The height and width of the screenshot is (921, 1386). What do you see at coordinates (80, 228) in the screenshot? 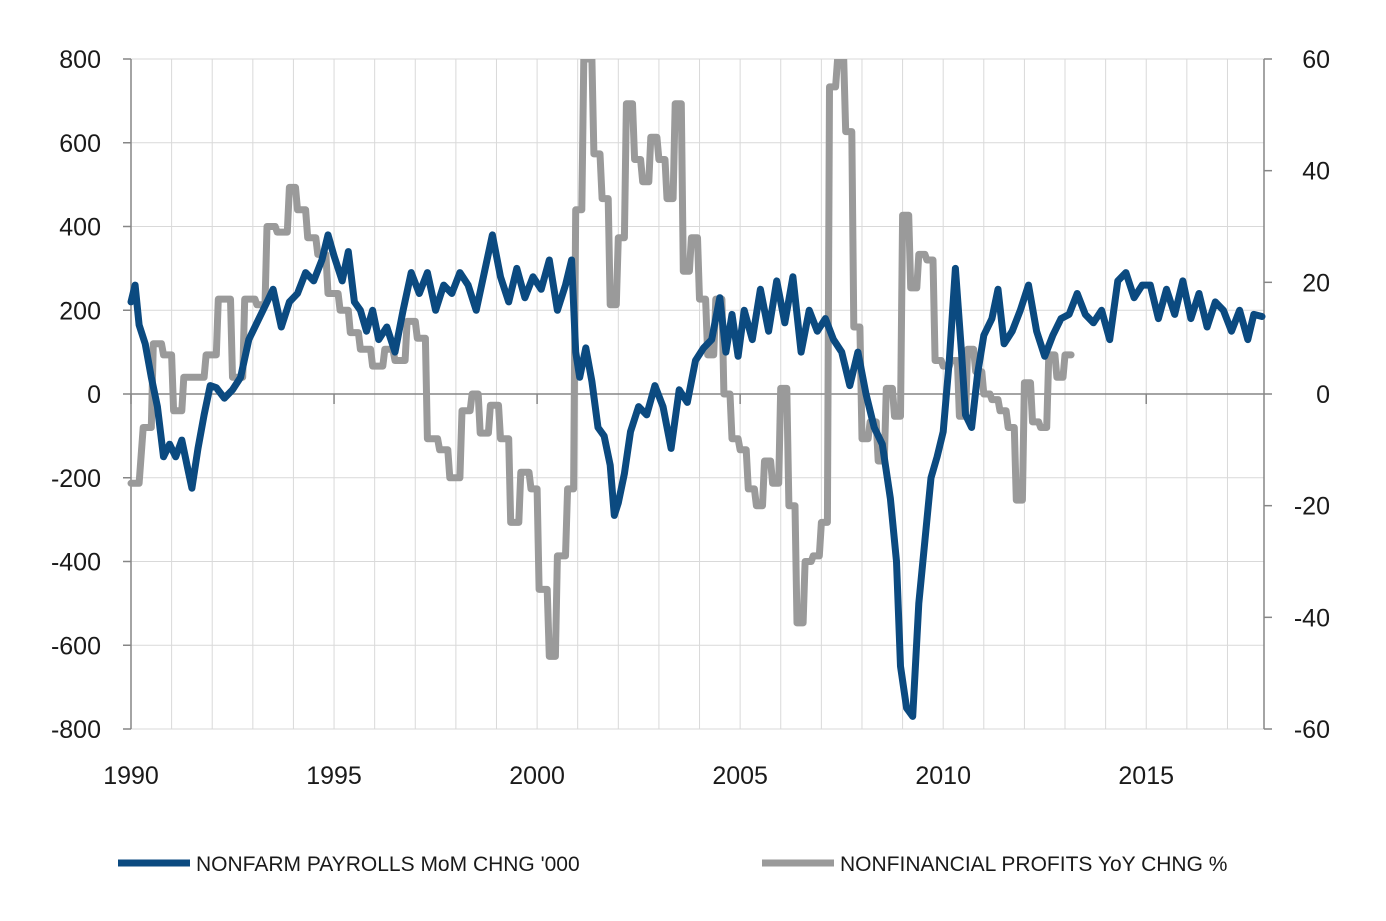
I see `left-tick-label: 400` at bounding box center [80, 228].